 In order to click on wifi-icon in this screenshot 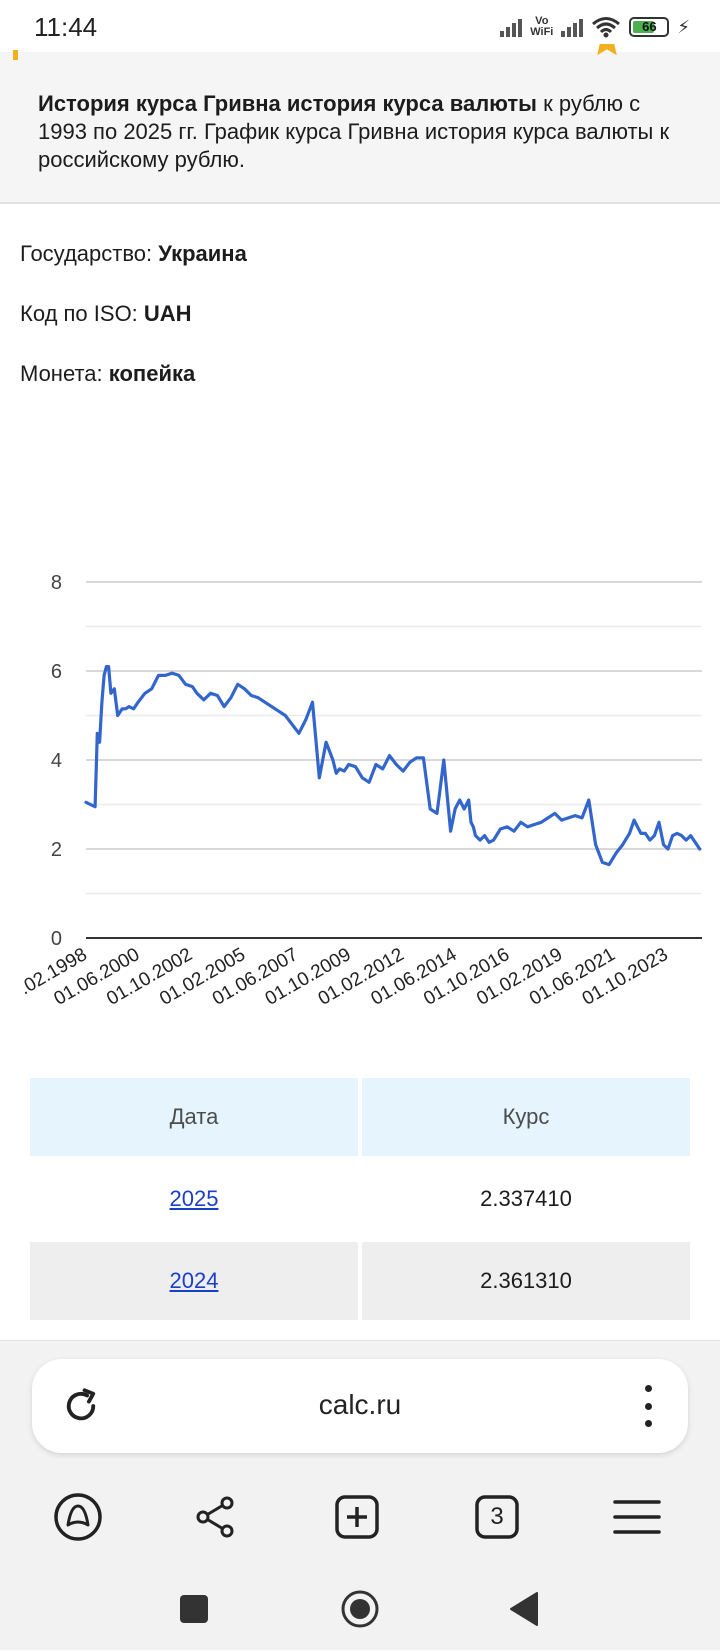, I will do `click(606, 27)`.